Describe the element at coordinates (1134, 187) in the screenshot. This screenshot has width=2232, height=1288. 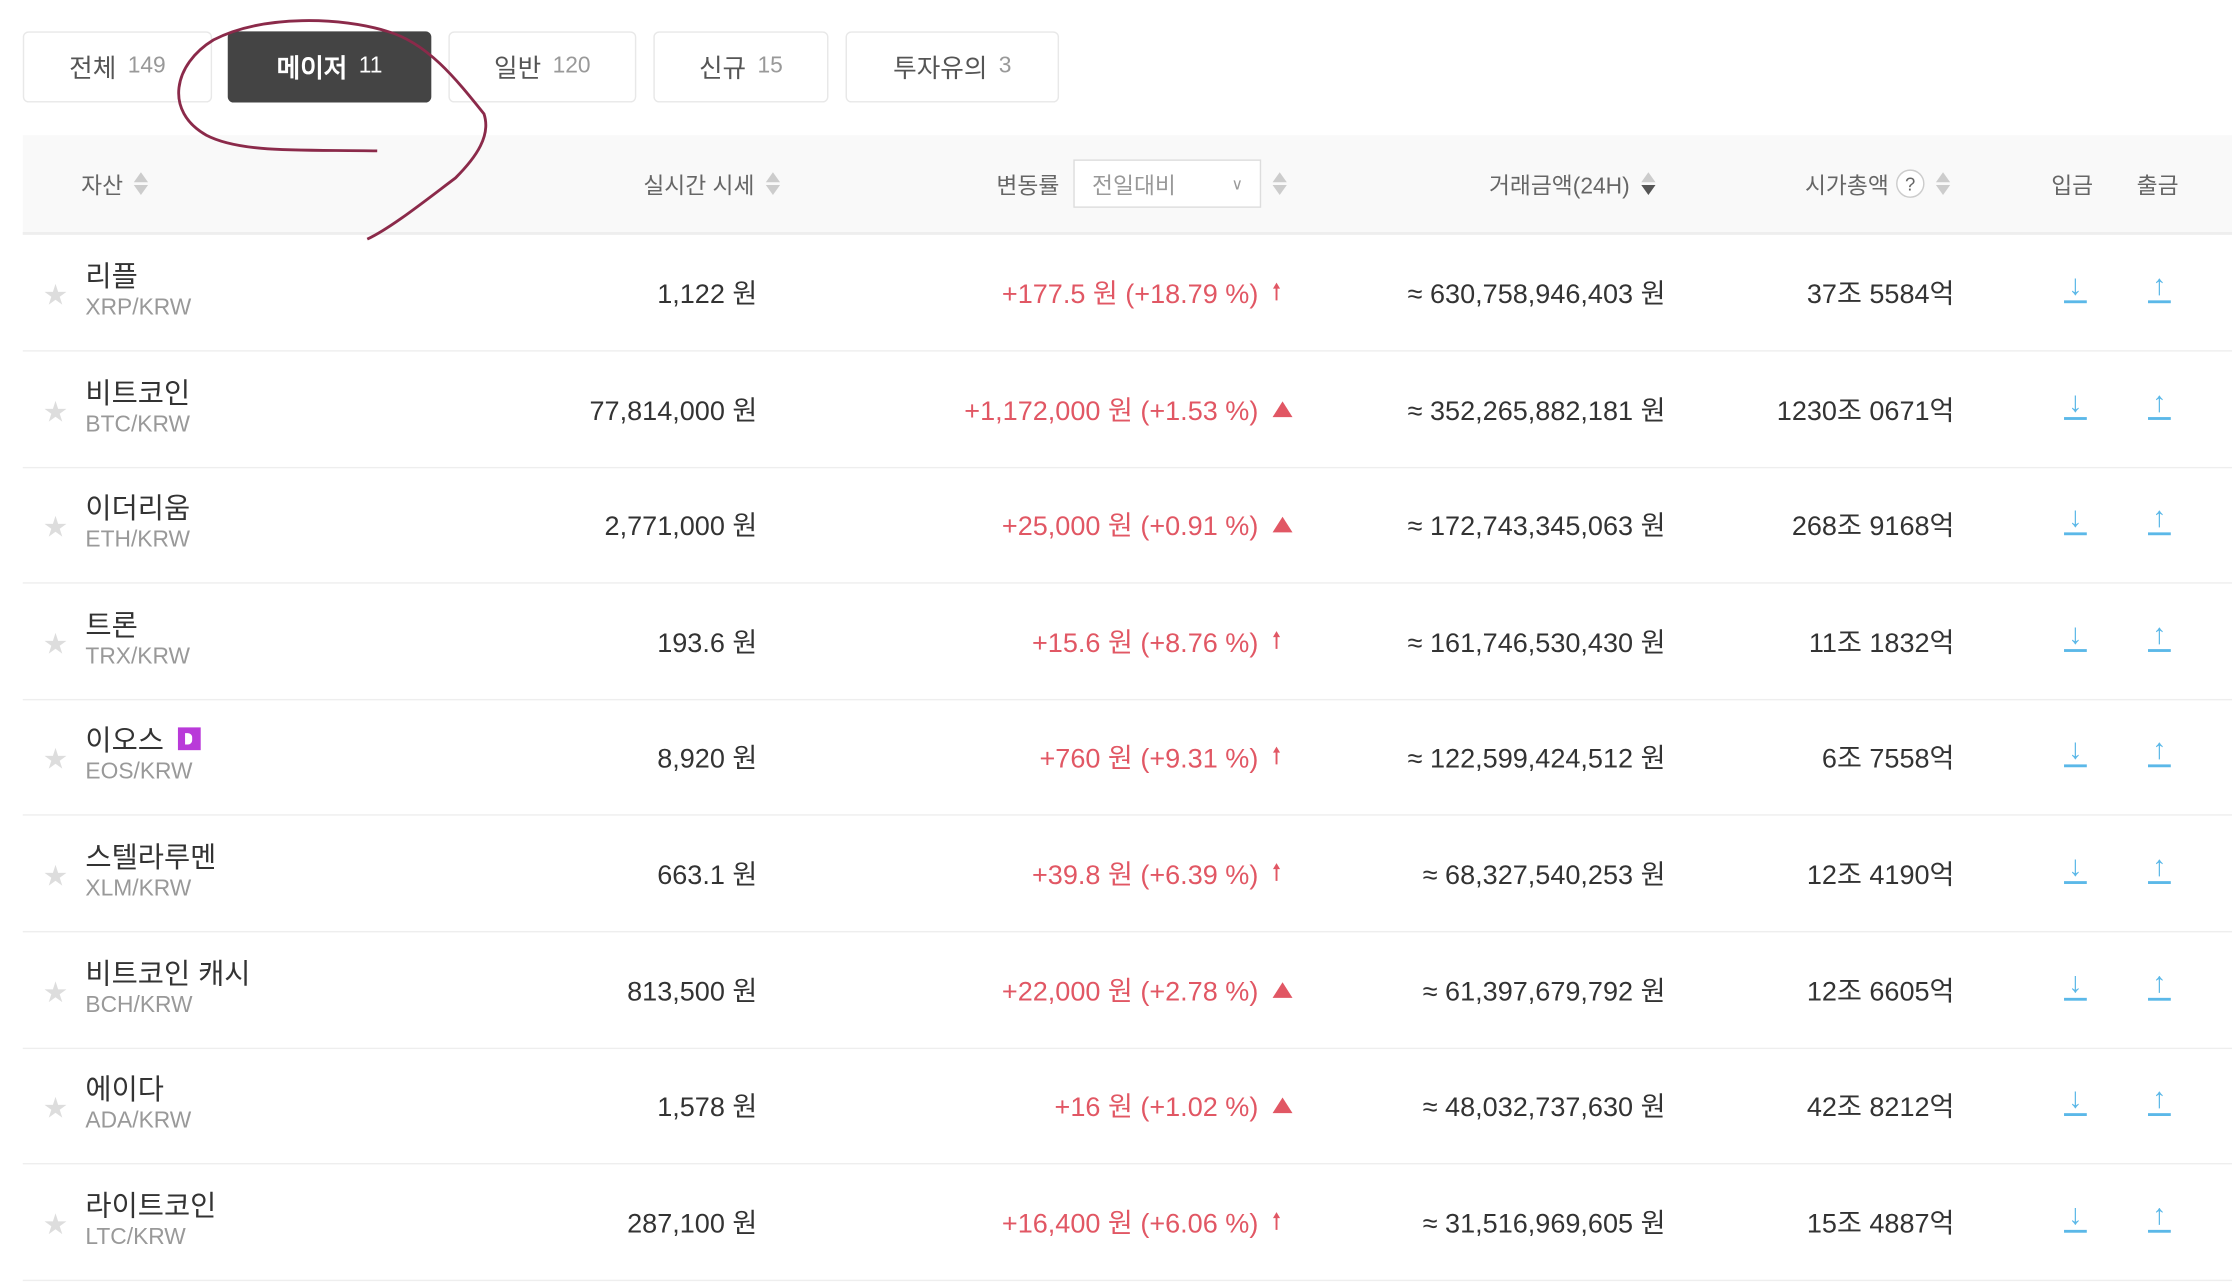
I see `select-value: 전일대비` at that location.